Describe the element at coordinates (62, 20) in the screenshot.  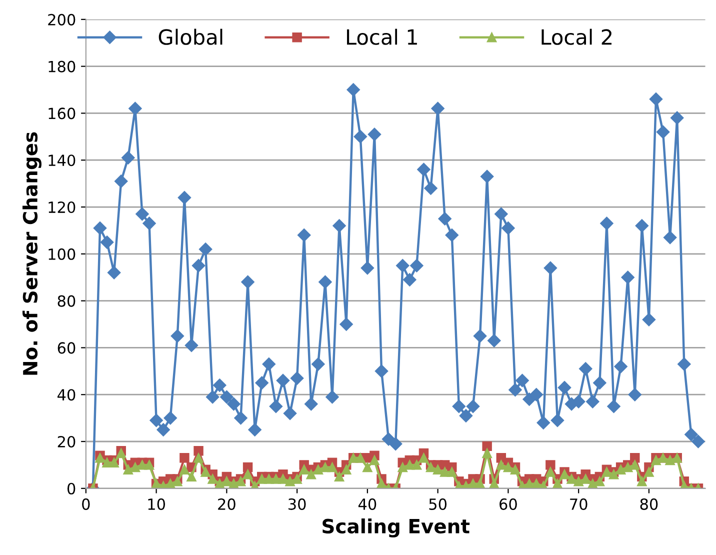
I see `y-tick-label: 200` at that location.